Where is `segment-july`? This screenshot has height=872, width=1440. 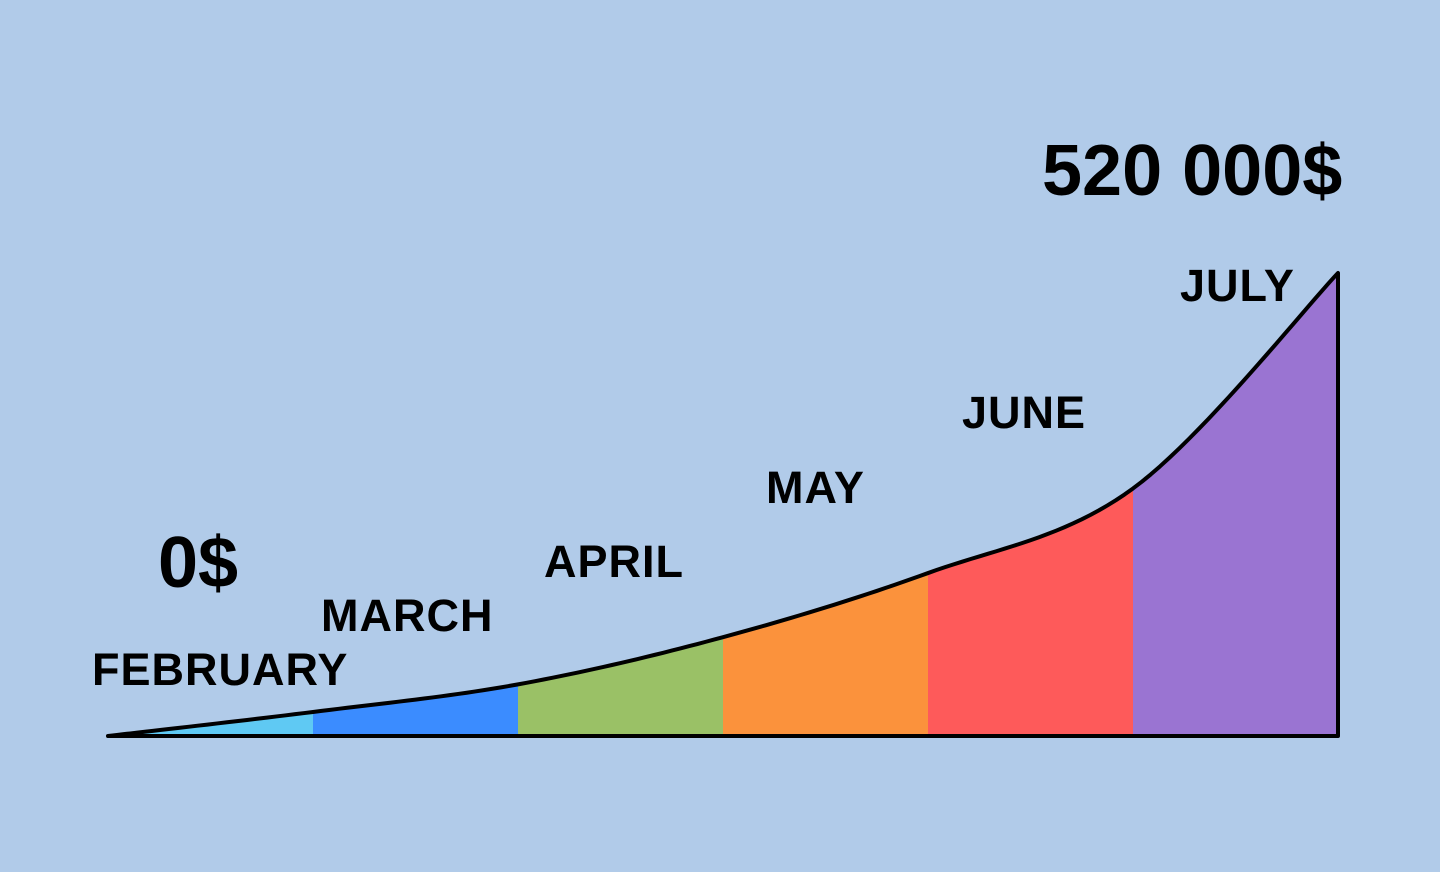
segment-july is located at coordinates (1235, 504).